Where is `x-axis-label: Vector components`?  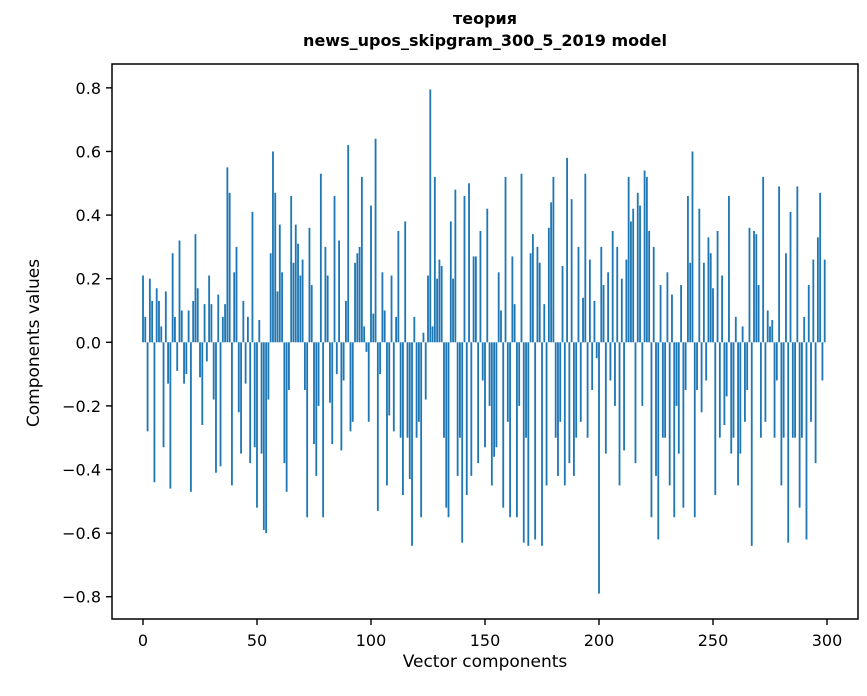
x-axis-label: Vector components is located at coordinates (485, 662).